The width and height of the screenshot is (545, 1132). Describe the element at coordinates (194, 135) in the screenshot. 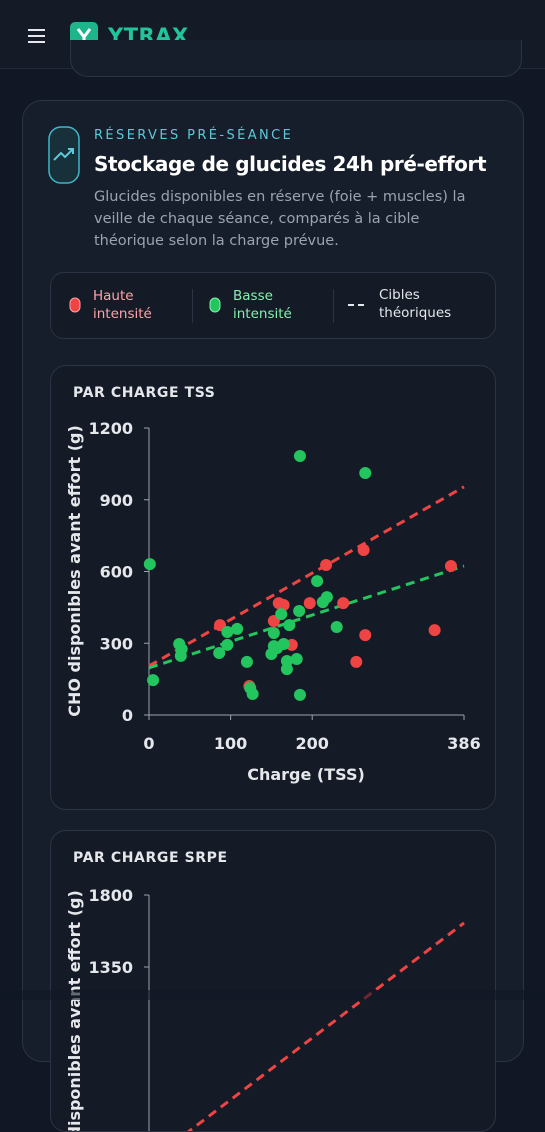

I see `eyebrow: RÉSERVES PRÉ-SÉANCE` at that location.